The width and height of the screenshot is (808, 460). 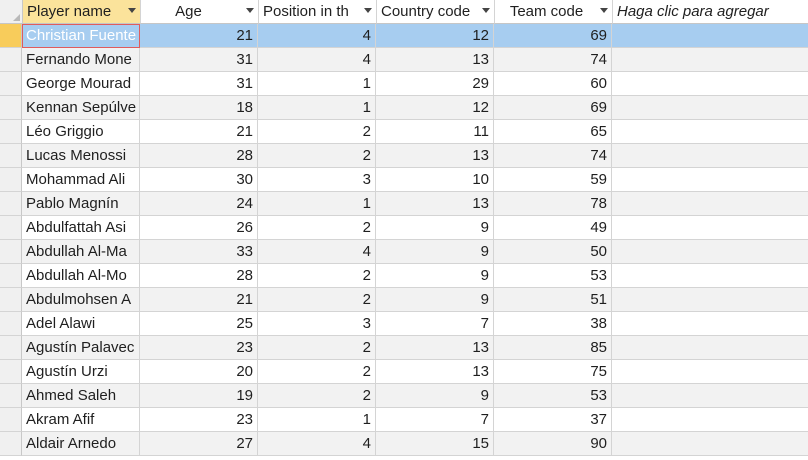 What do you see at coordinates (404, 372) in the screenshot?
I see `table-row: Agustín Urzi 20 2 13 75` at bounding box center [404, 372].